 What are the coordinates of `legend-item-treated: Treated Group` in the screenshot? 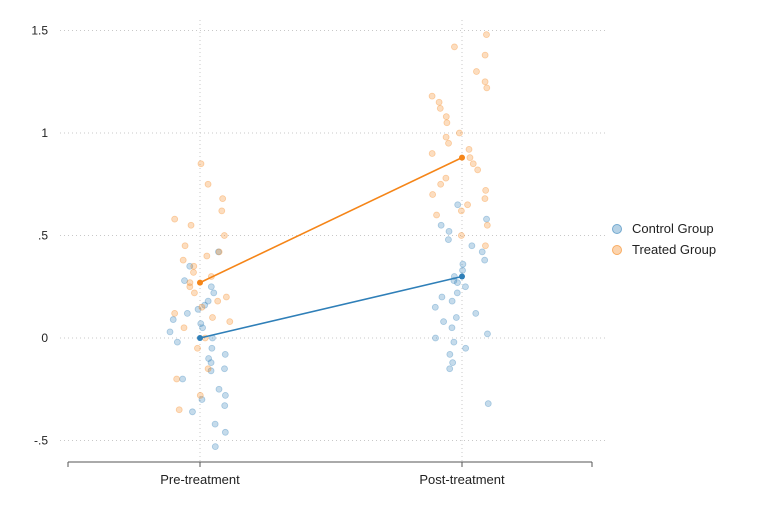 It's located at (664, 249).